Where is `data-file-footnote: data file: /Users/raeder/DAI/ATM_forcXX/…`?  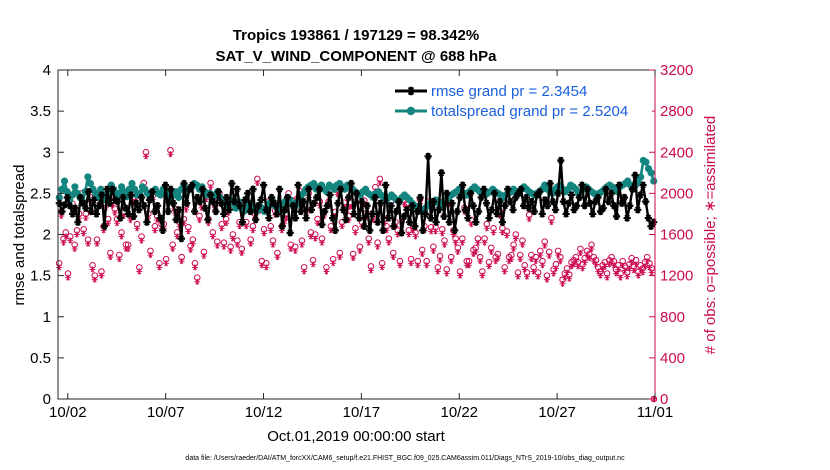
data-file-footnote: data file: /Users/raeder/DAI/ATM_forcXX/… is located at coordinates (405, 458).